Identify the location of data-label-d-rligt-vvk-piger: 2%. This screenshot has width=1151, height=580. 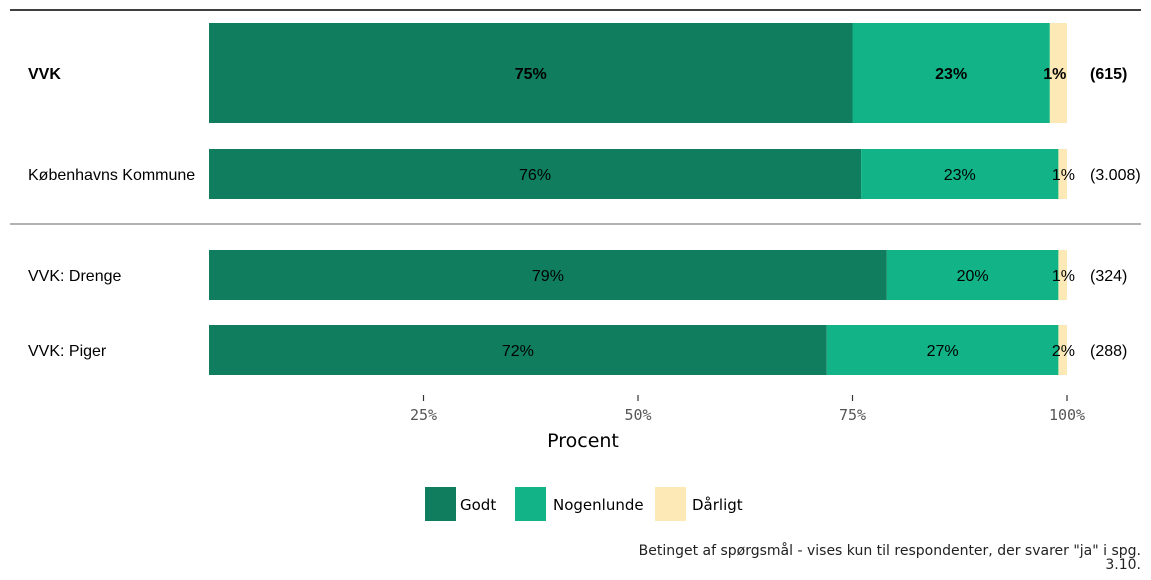
(1063, 351).